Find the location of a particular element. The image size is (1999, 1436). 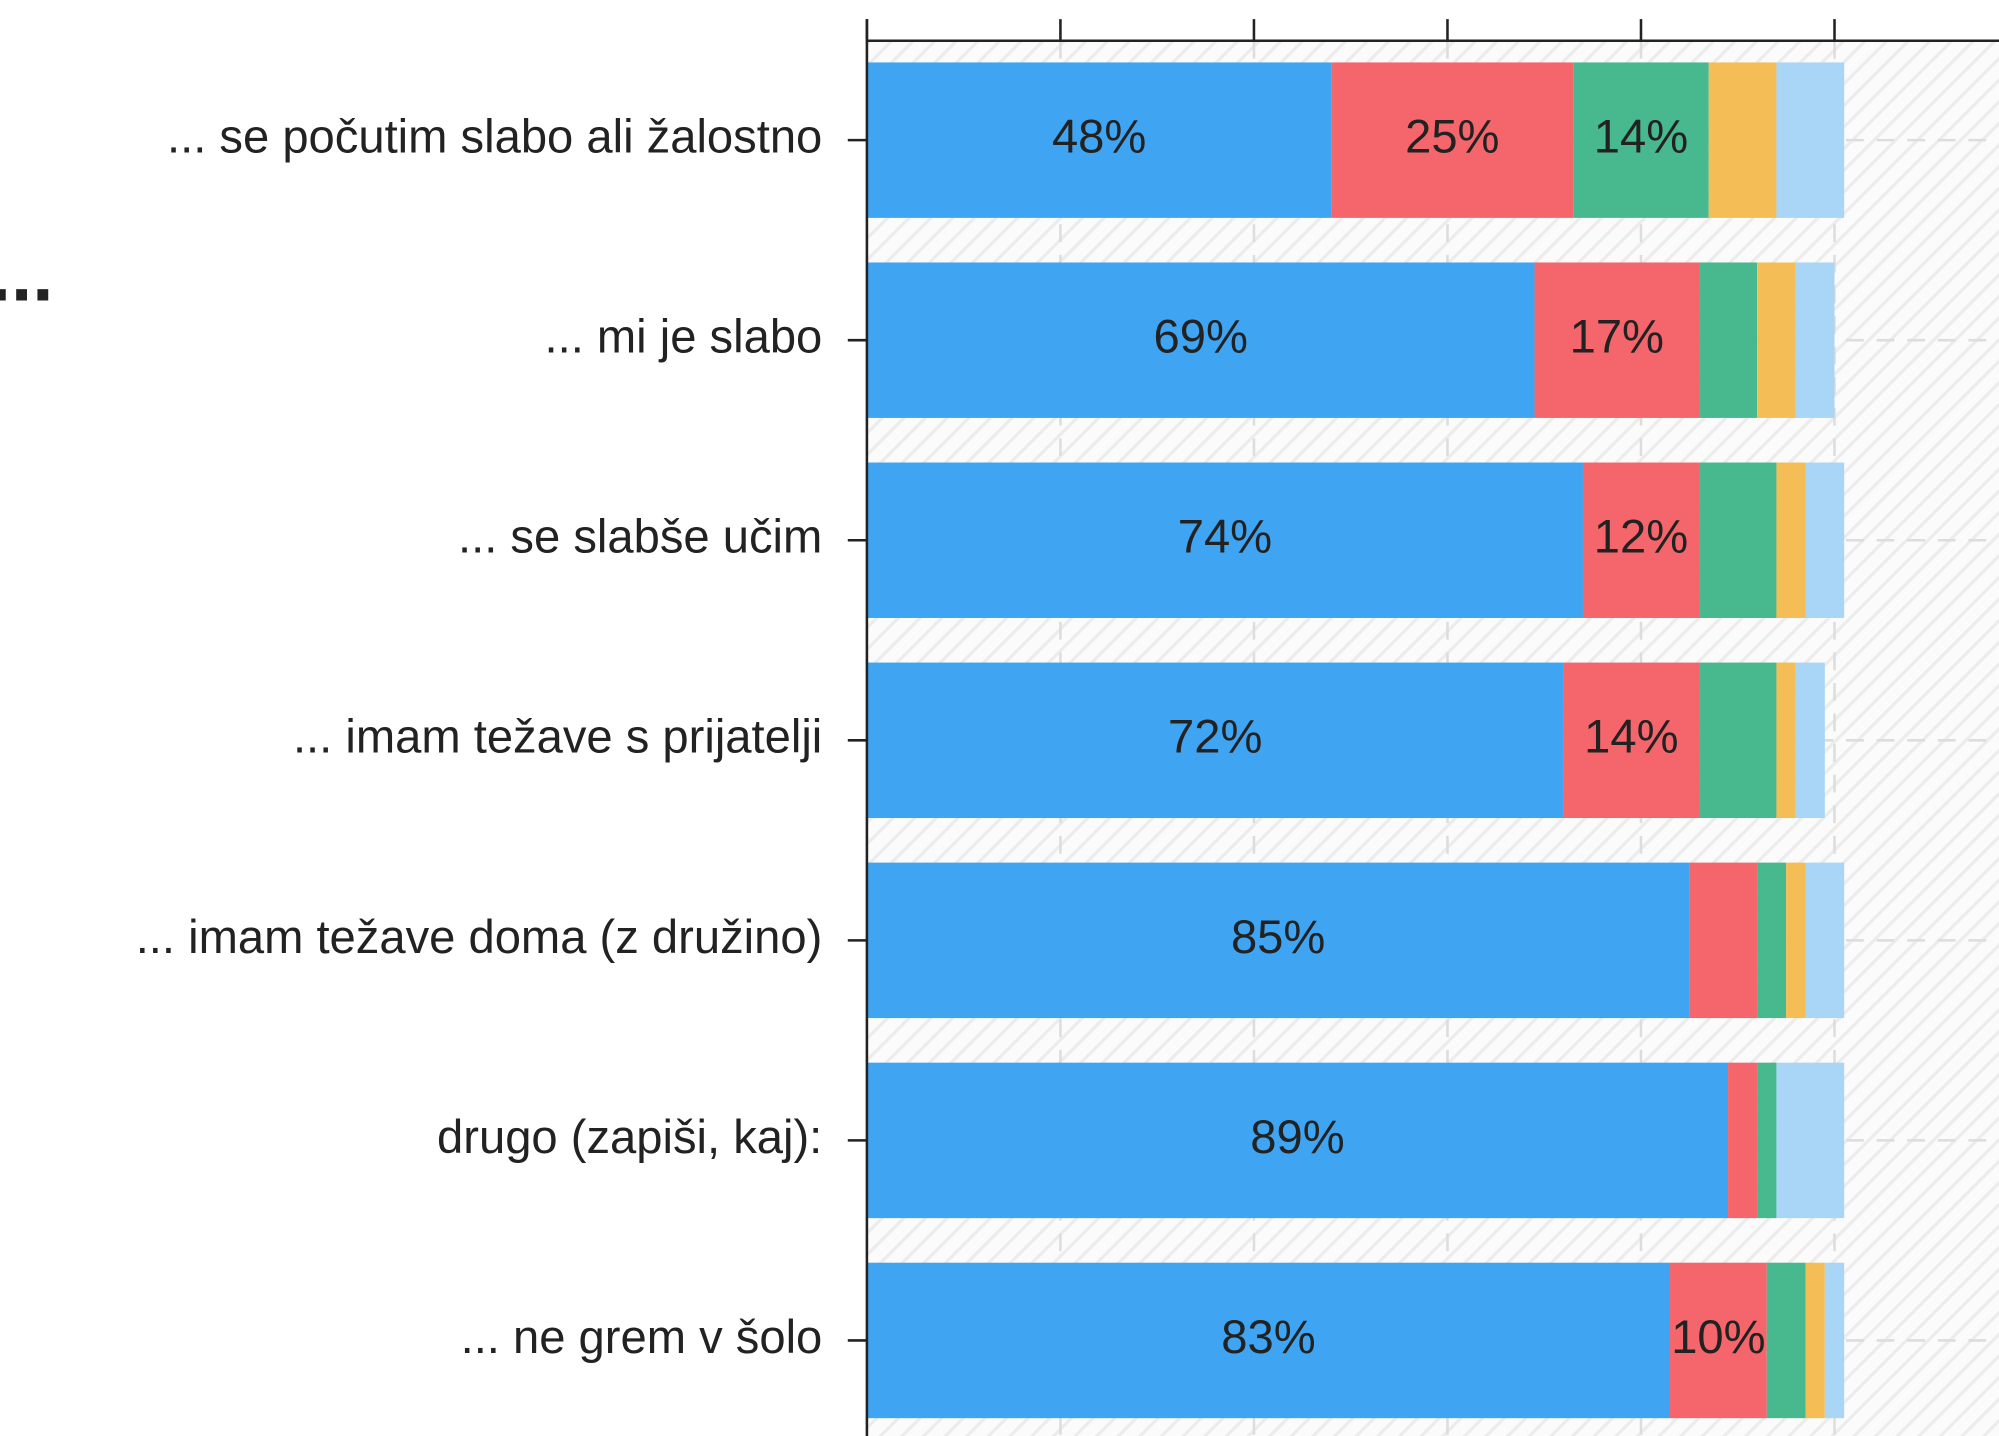

value-label: 72% is located at coordinates (1215, 736).